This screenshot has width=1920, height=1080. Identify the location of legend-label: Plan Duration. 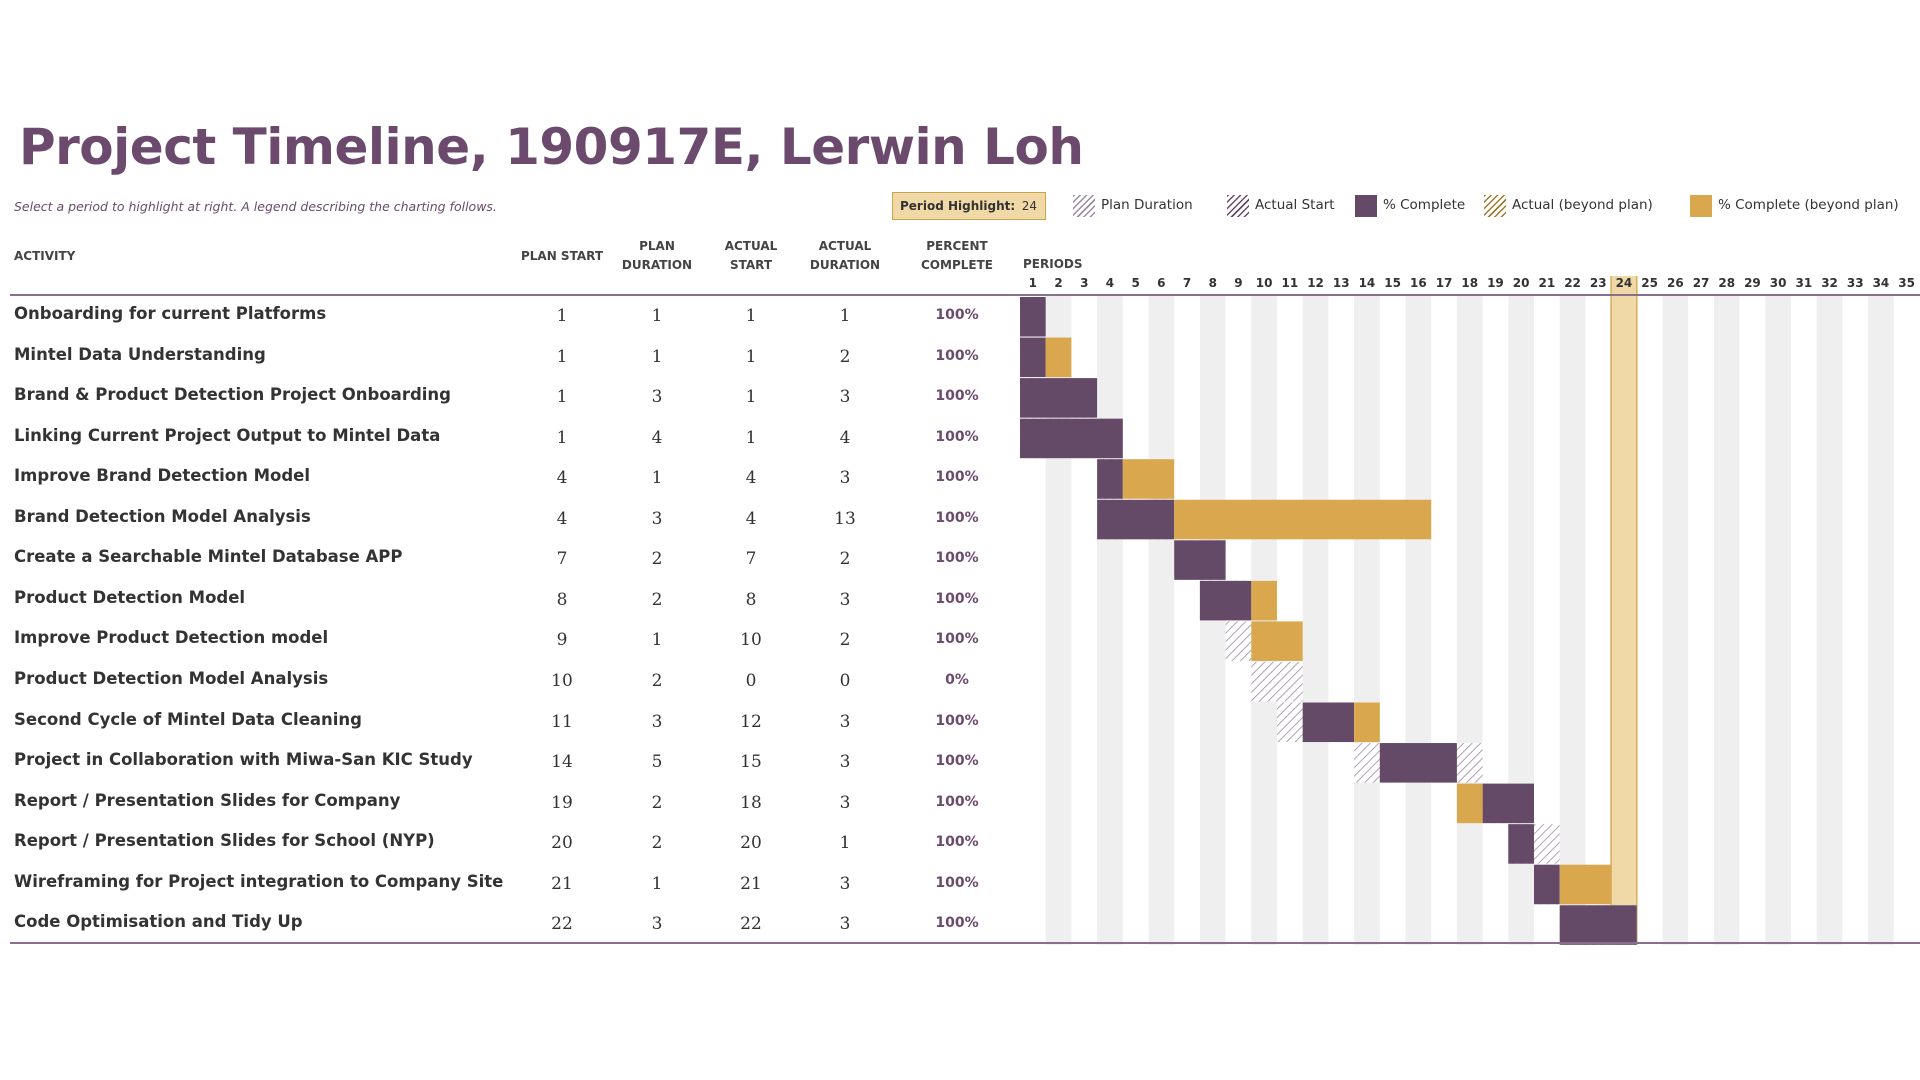
(1147, 205).